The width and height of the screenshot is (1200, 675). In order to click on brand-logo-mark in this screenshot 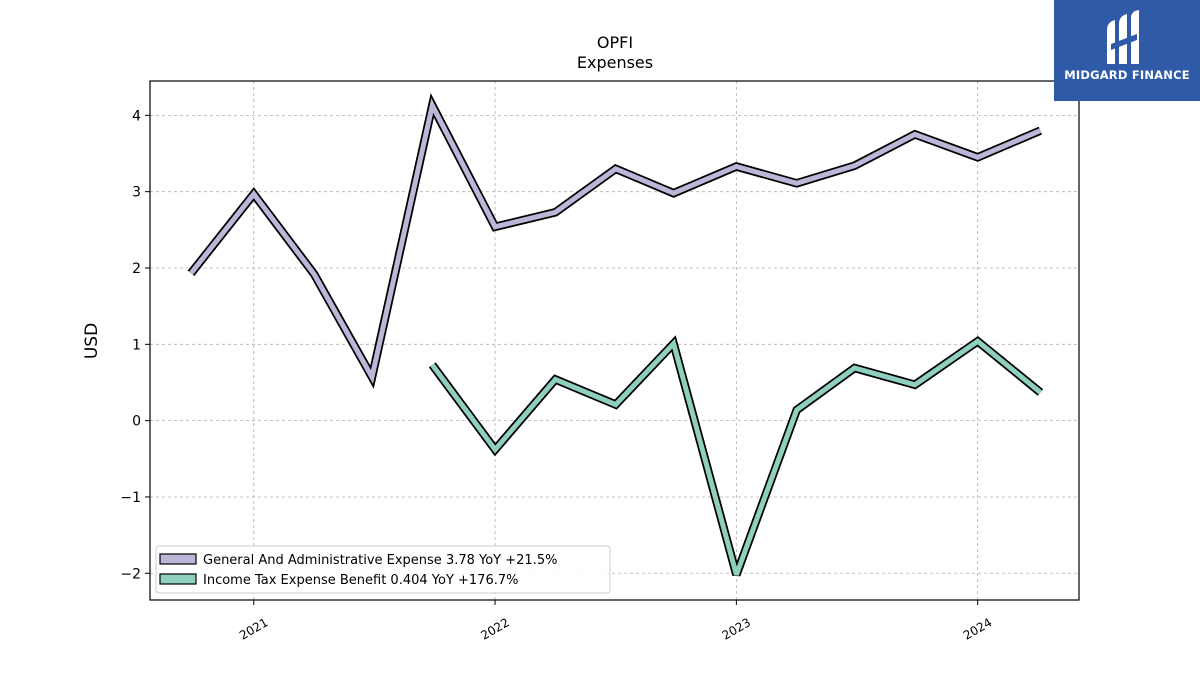, I will do `click(1123, 37)`.